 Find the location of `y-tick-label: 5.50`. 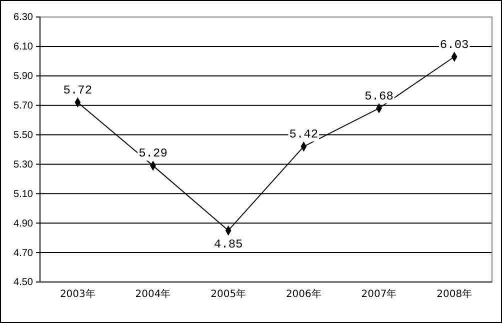

y-tick-label: 5.50 is located at coordinates (24, 135).